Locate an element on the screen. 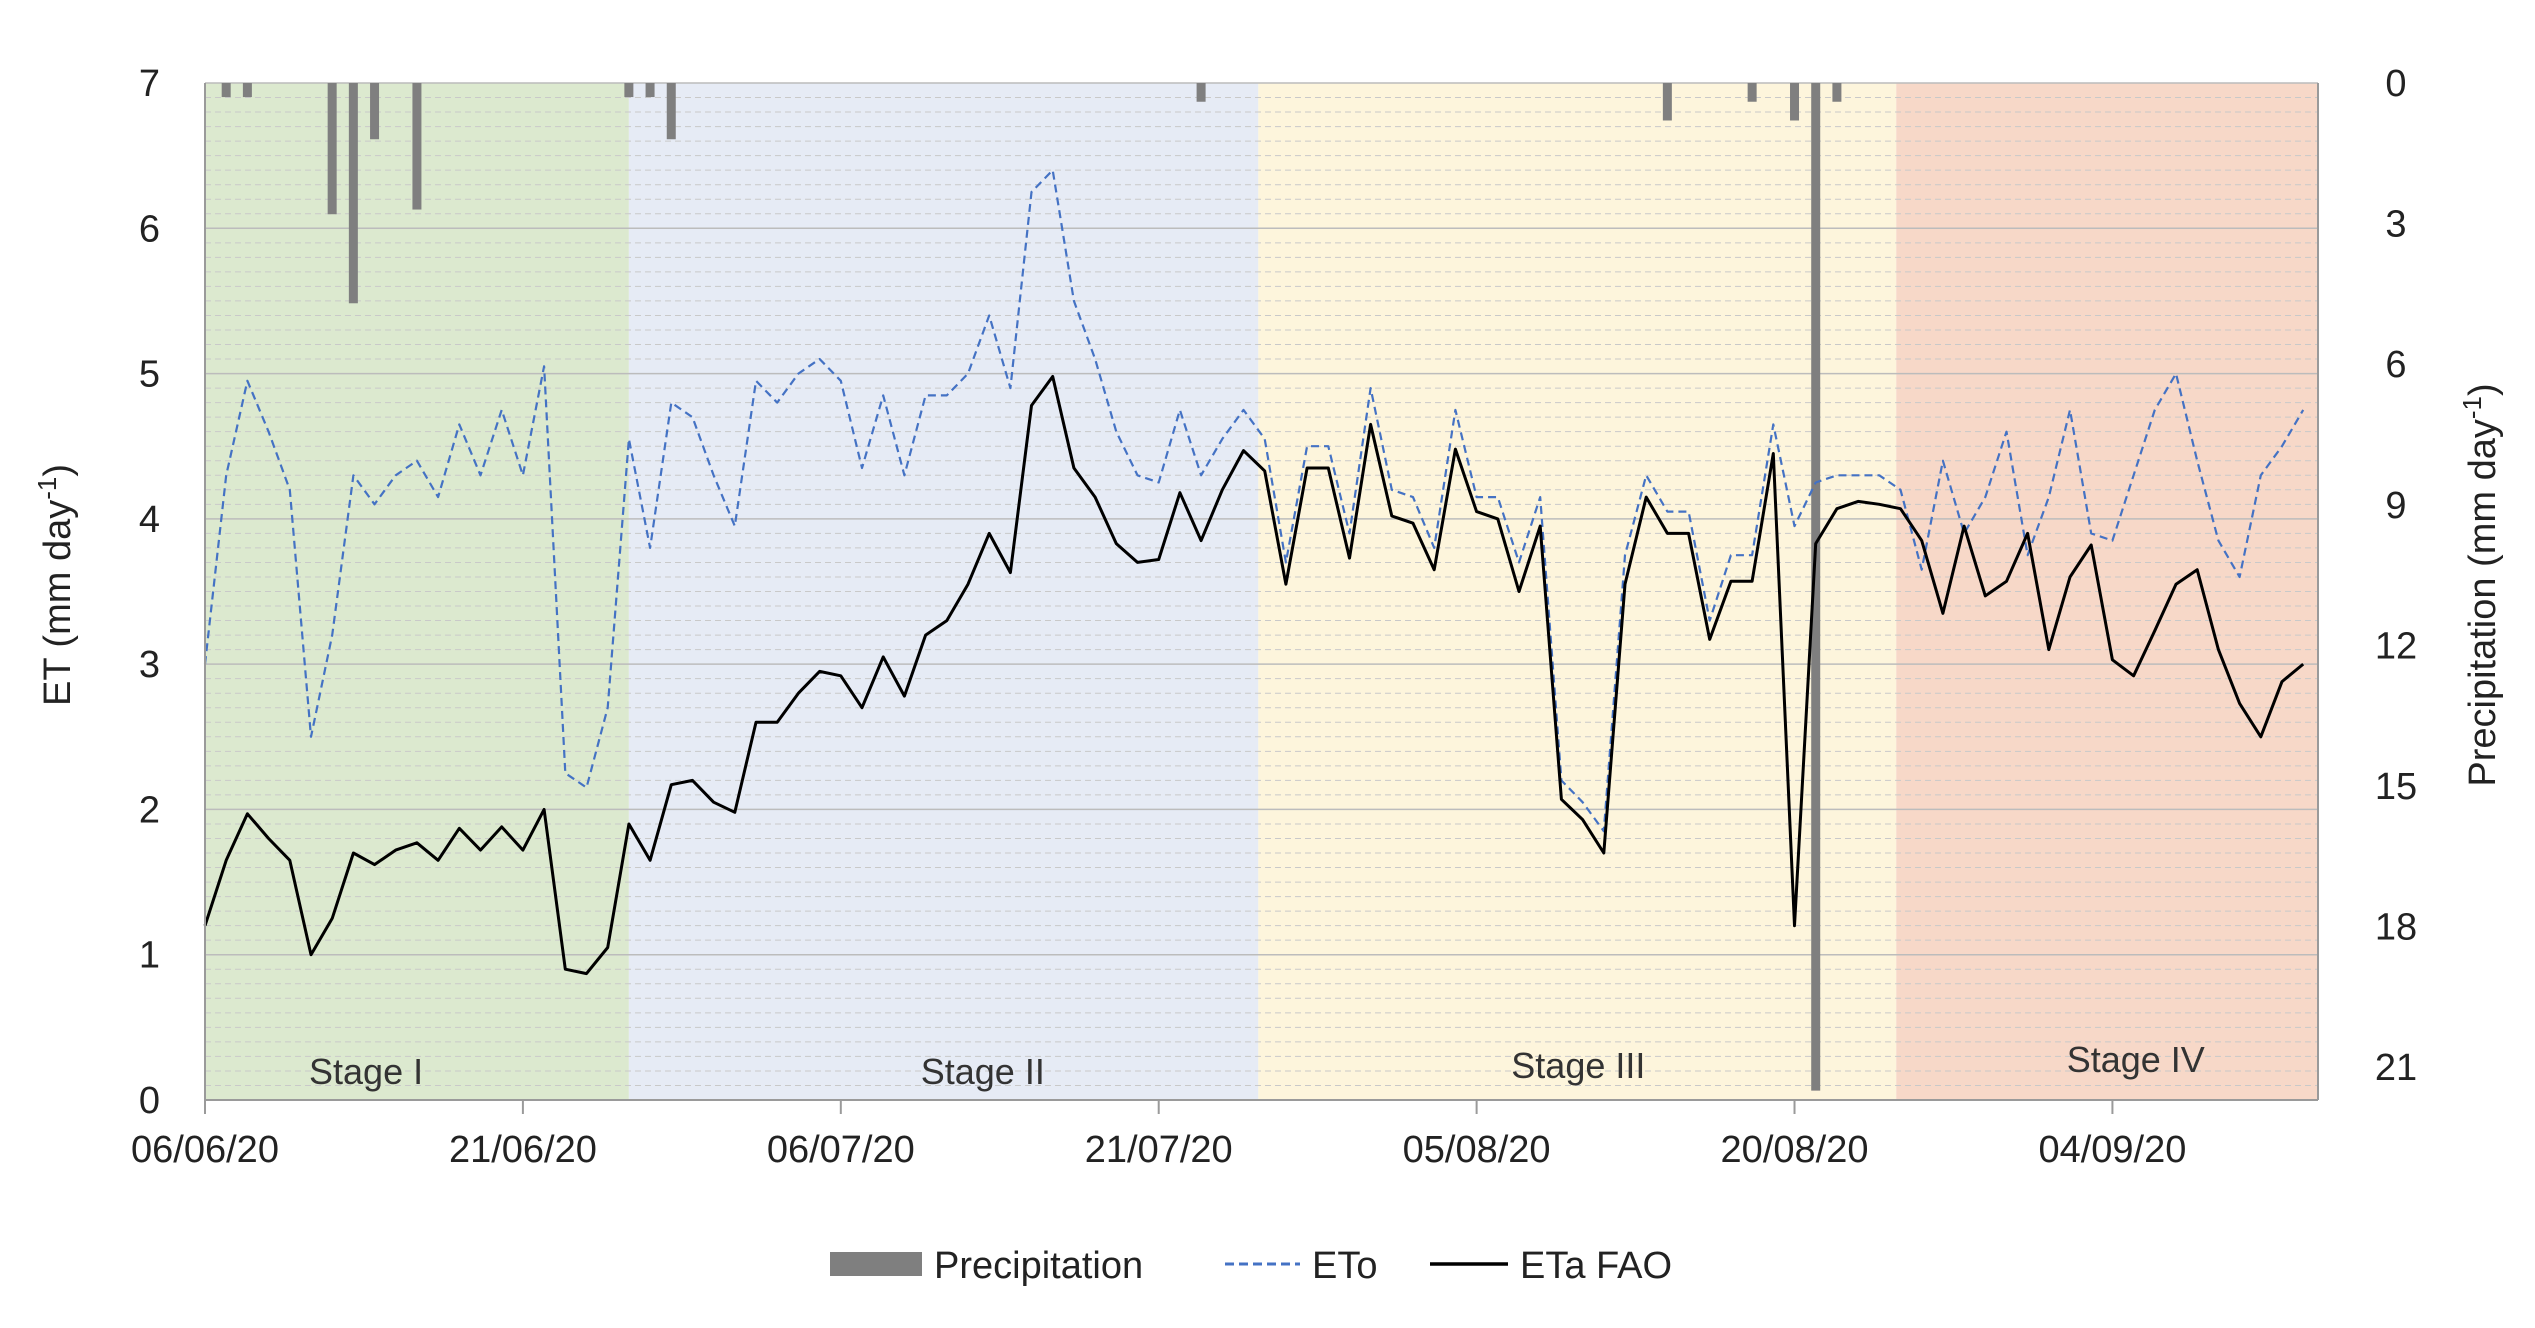 The height and width of the screenshot is (1328, 2535). legend-eta-label: ETa FAO is located at coordinates (1596, 1266).